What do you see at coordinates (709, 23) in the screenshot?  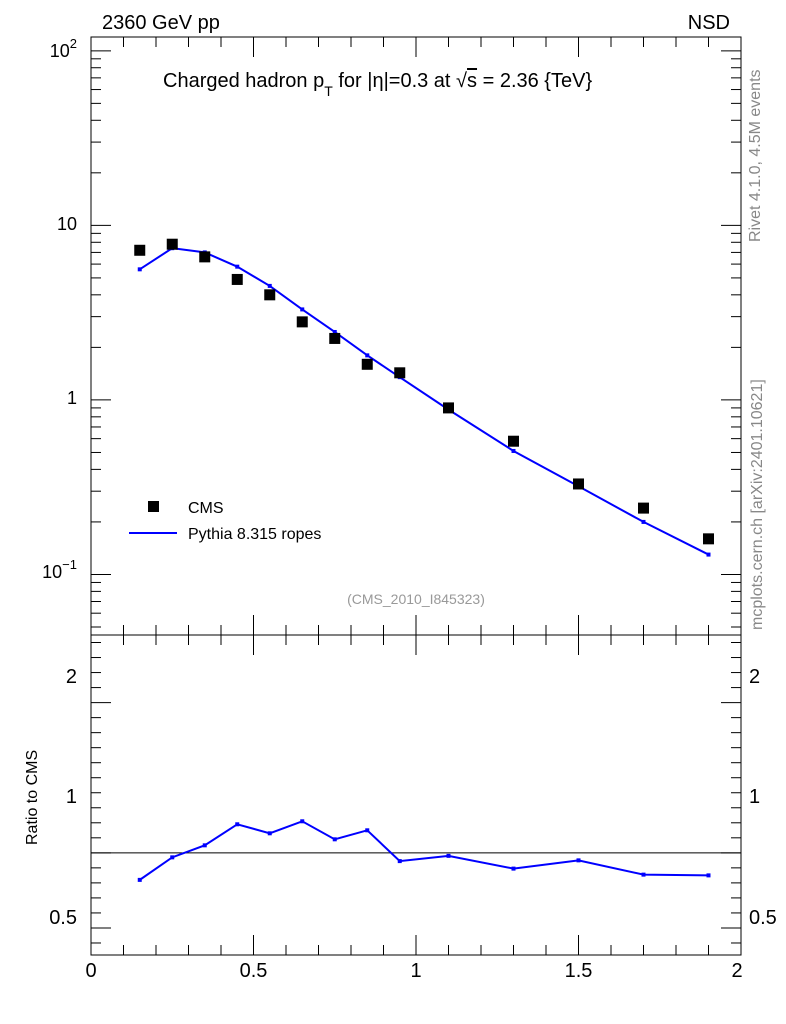 I see `header-right: NSD` at bounding box center [709, 23].